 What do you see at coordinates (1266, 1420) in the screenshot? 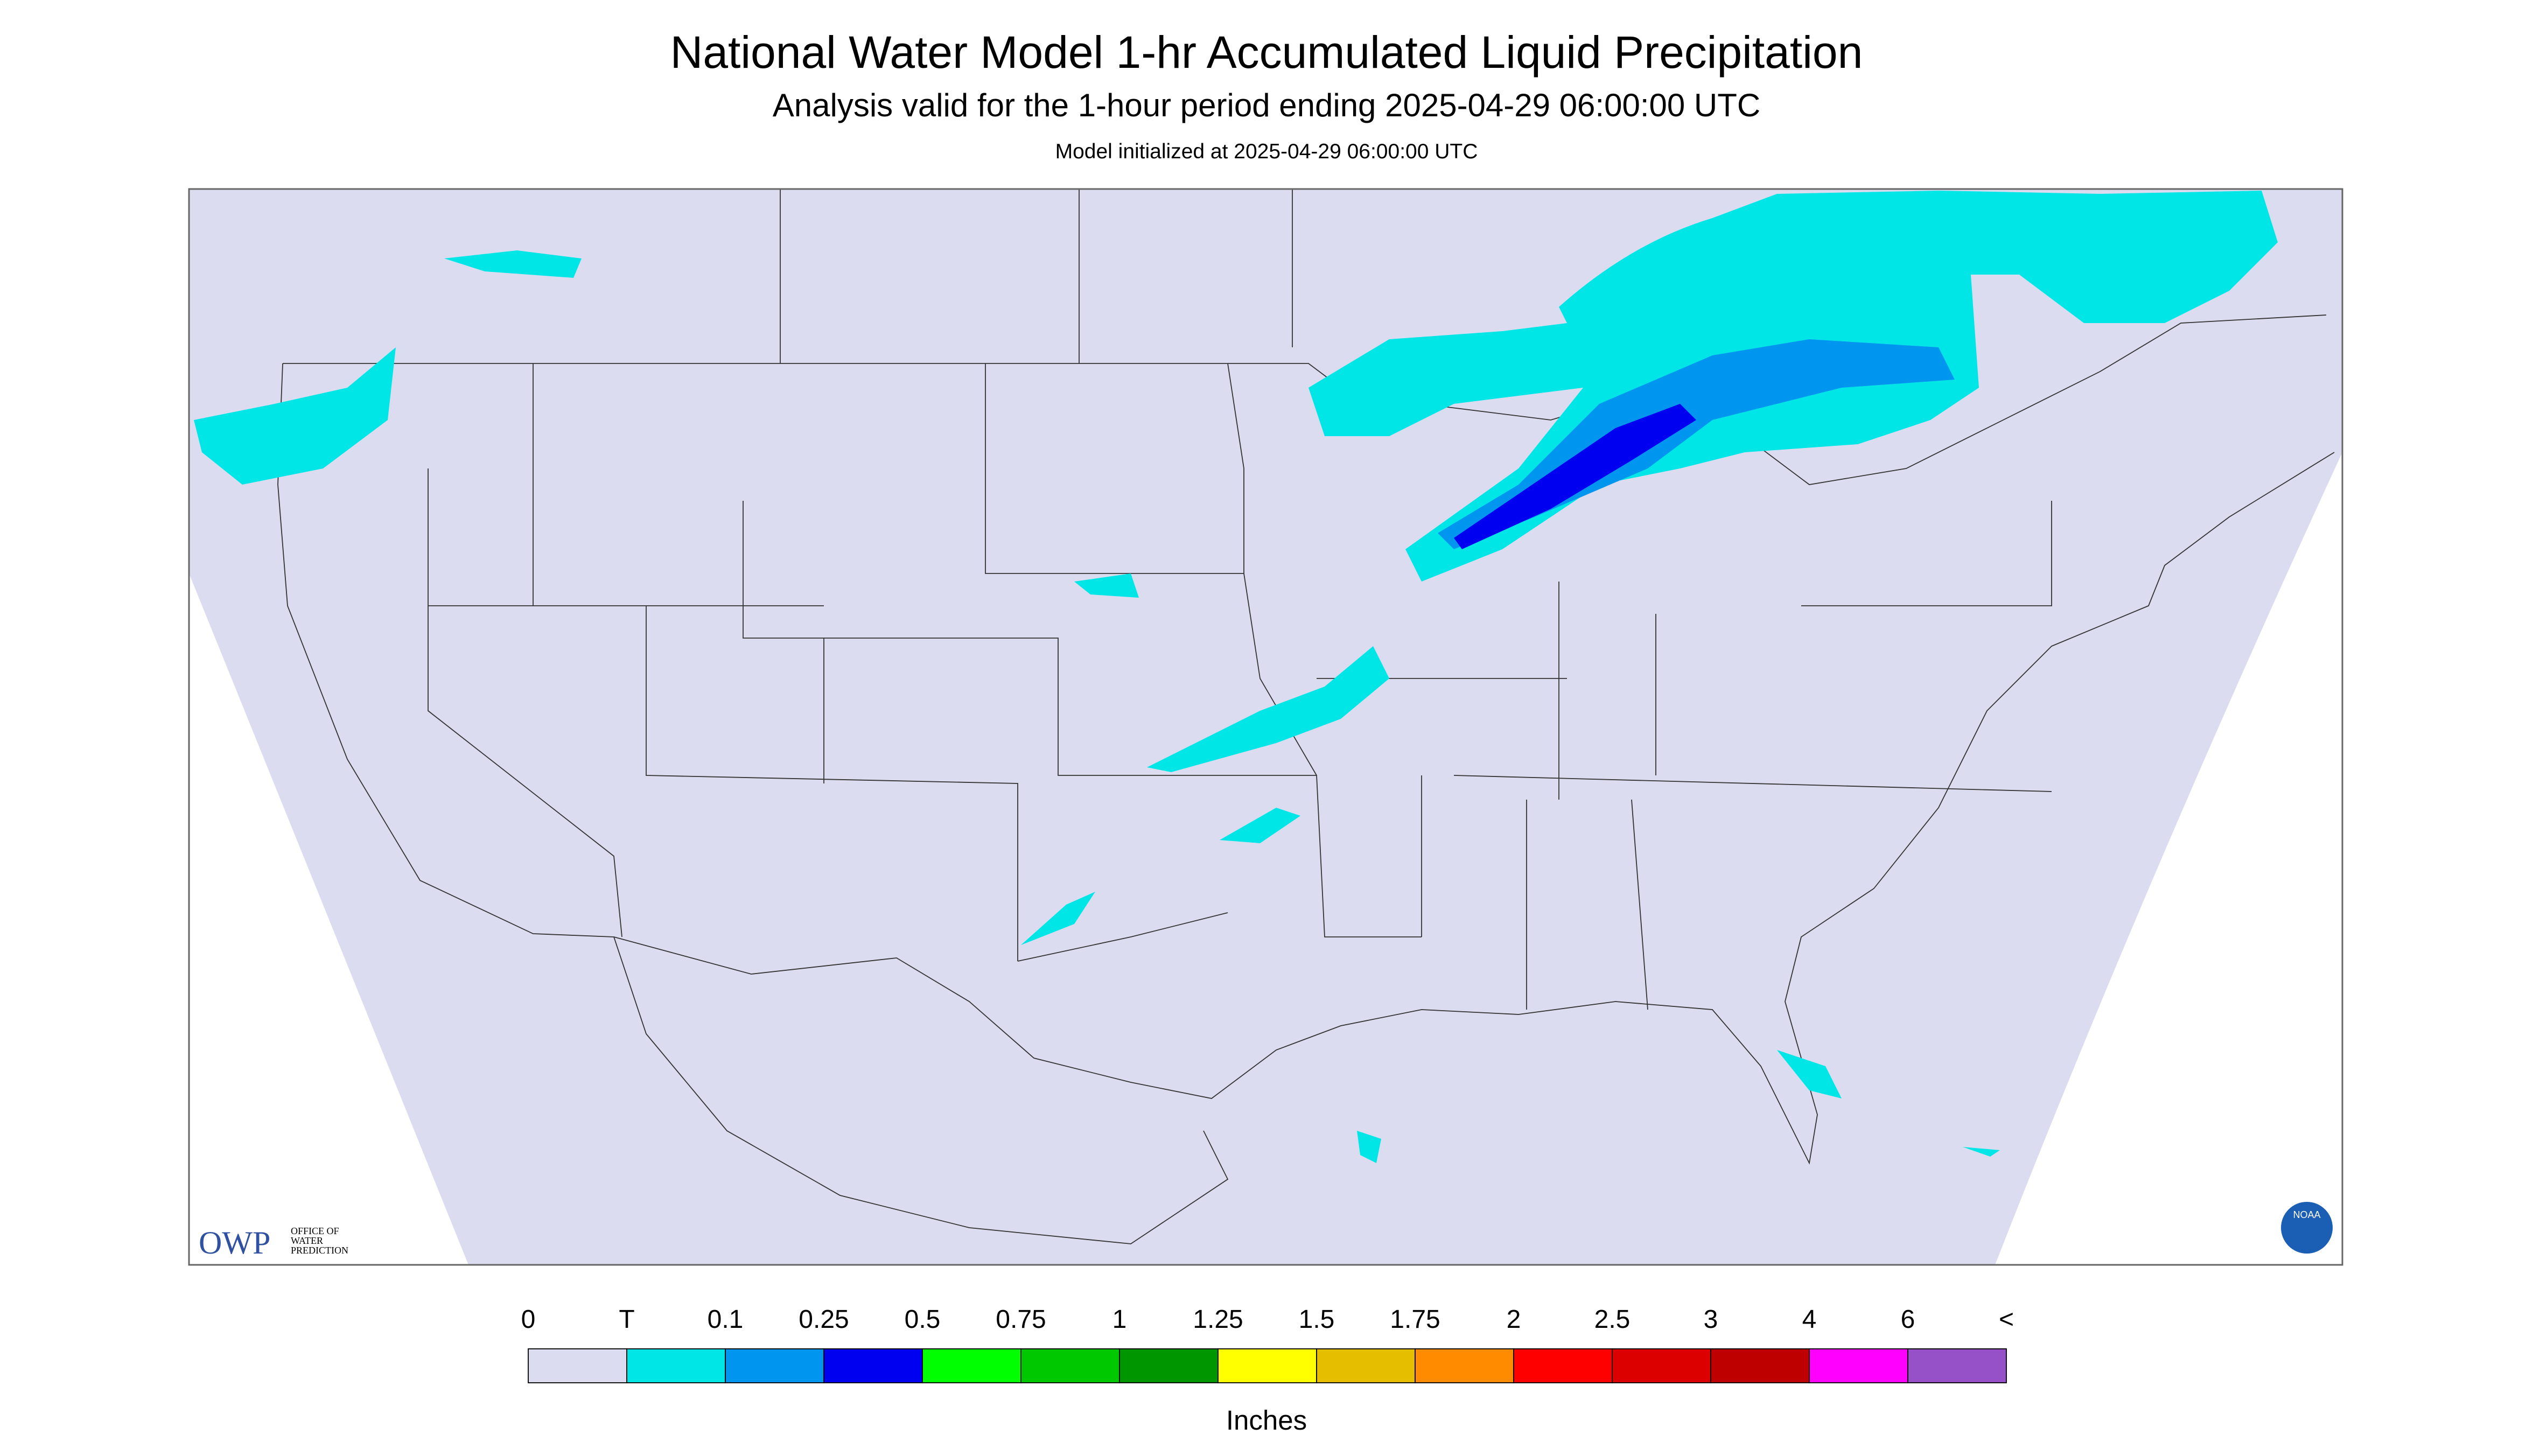
I see `colorbar-units: Inches` at bounding box center [1266, 1420].